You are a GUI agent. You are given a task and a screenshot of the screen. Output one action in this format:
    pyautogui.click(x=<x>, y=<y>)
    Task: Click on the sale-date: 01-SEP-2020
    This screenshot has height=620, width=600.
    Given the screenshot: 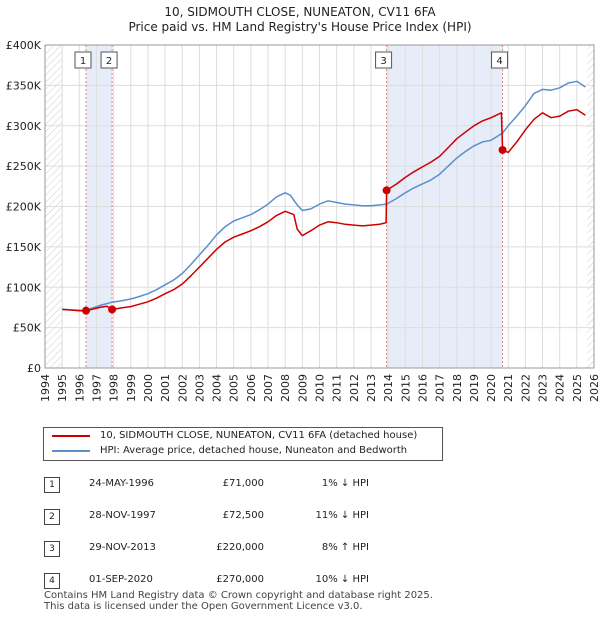 What is the action you would take?
    pyautogui.click(x=121, y=579)
    